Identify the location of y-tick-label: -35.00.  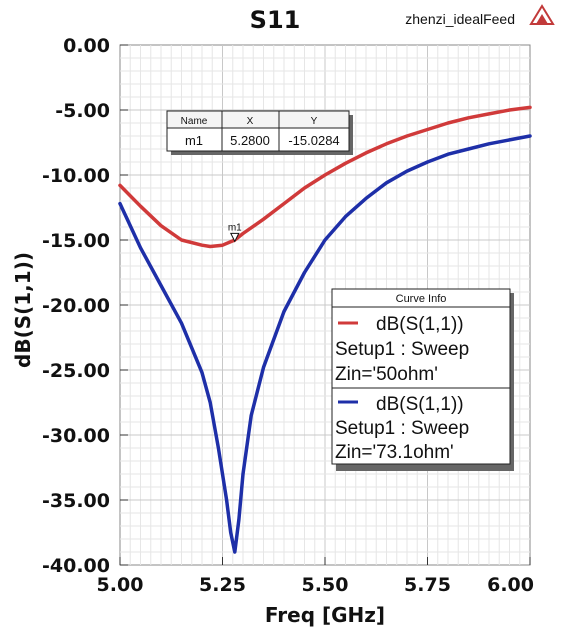
(76, 501).